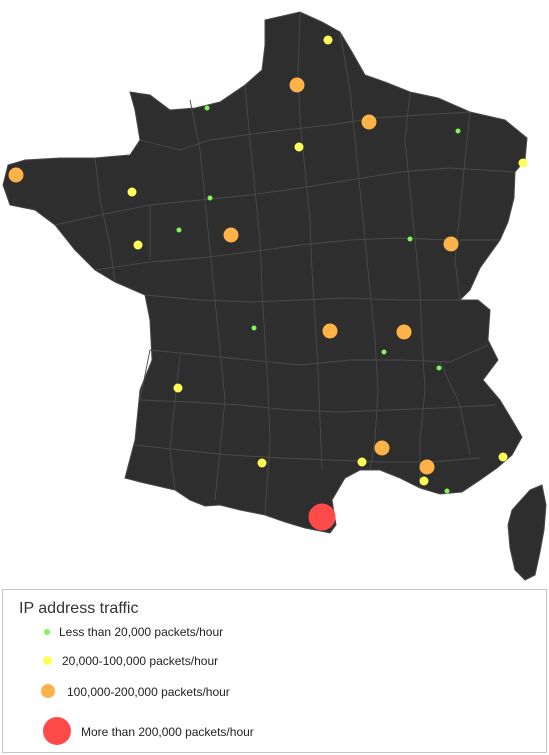 This screenshot has height=755, width=549. Describe the element at coordinates (274, 663) in the screenshot. I see `legend-item-yellow: 20,000-100,000 packets/hour` at that location.